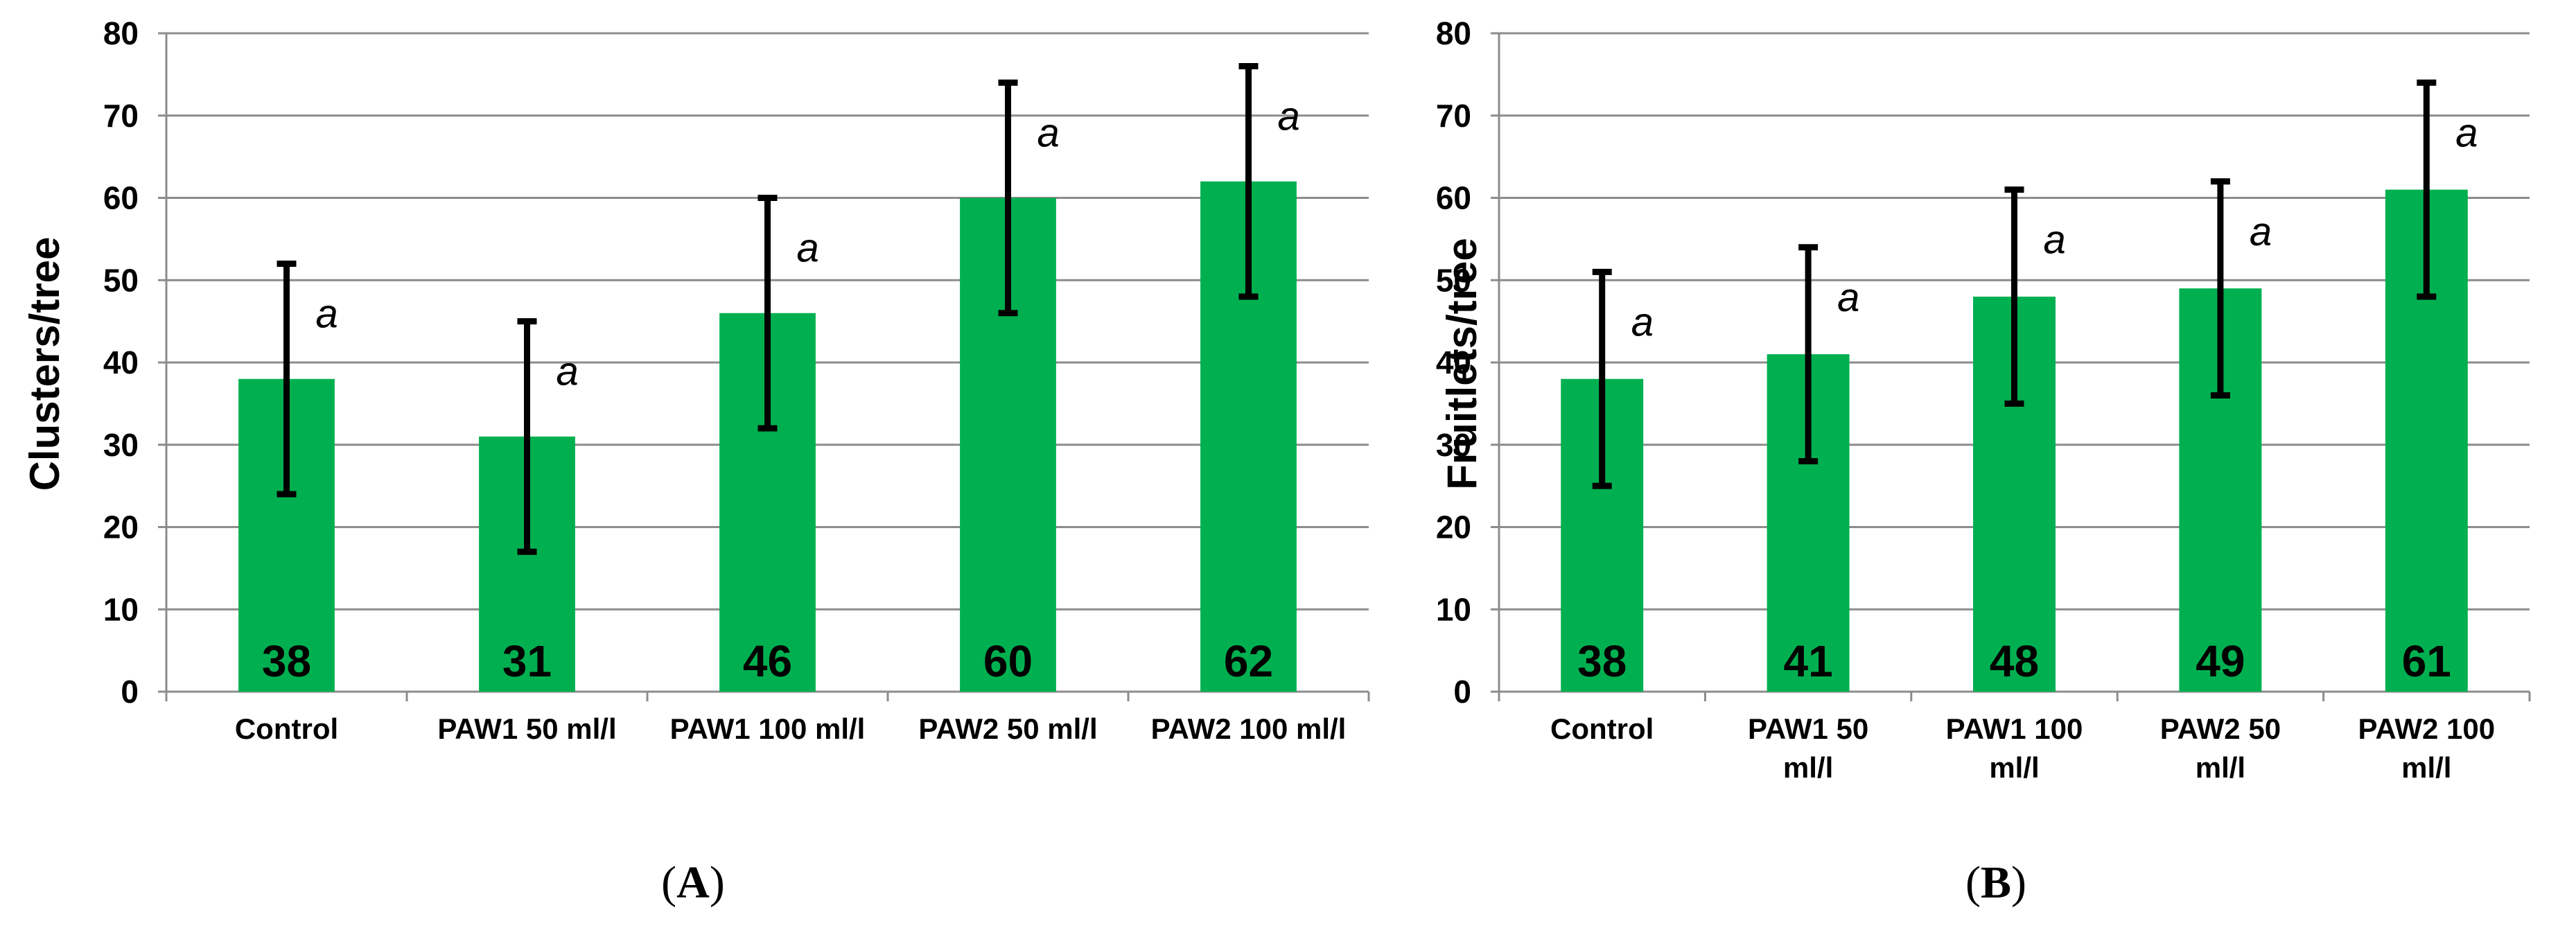 The width and height of the screenshot is (2576, 928). What do you see at coordinates (1808, 661) in the screenshot?
I see `panel-b-data-label: 41` at bounding box center [1808, 661].